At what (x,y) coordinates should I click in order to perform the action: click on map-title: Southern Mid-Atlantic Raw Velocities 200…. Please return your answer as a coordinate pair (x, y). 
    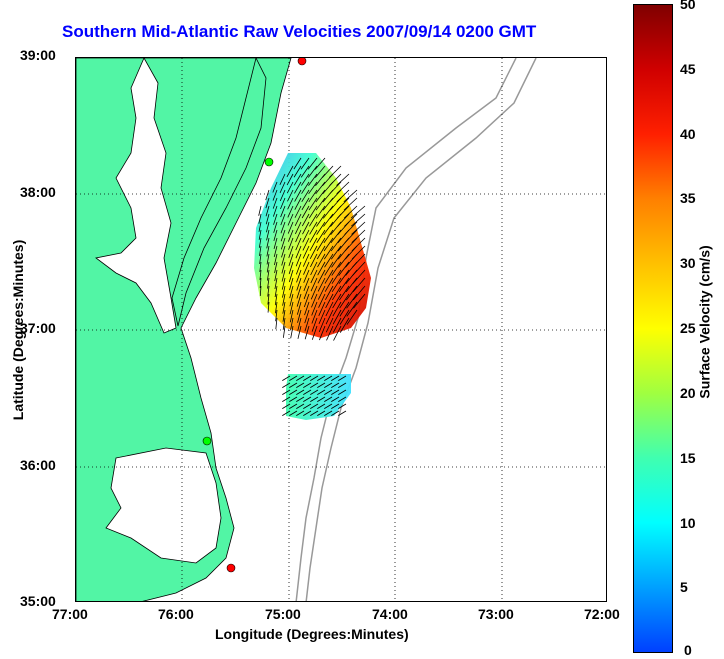
    Looking at the image, I should click on (299, 31).